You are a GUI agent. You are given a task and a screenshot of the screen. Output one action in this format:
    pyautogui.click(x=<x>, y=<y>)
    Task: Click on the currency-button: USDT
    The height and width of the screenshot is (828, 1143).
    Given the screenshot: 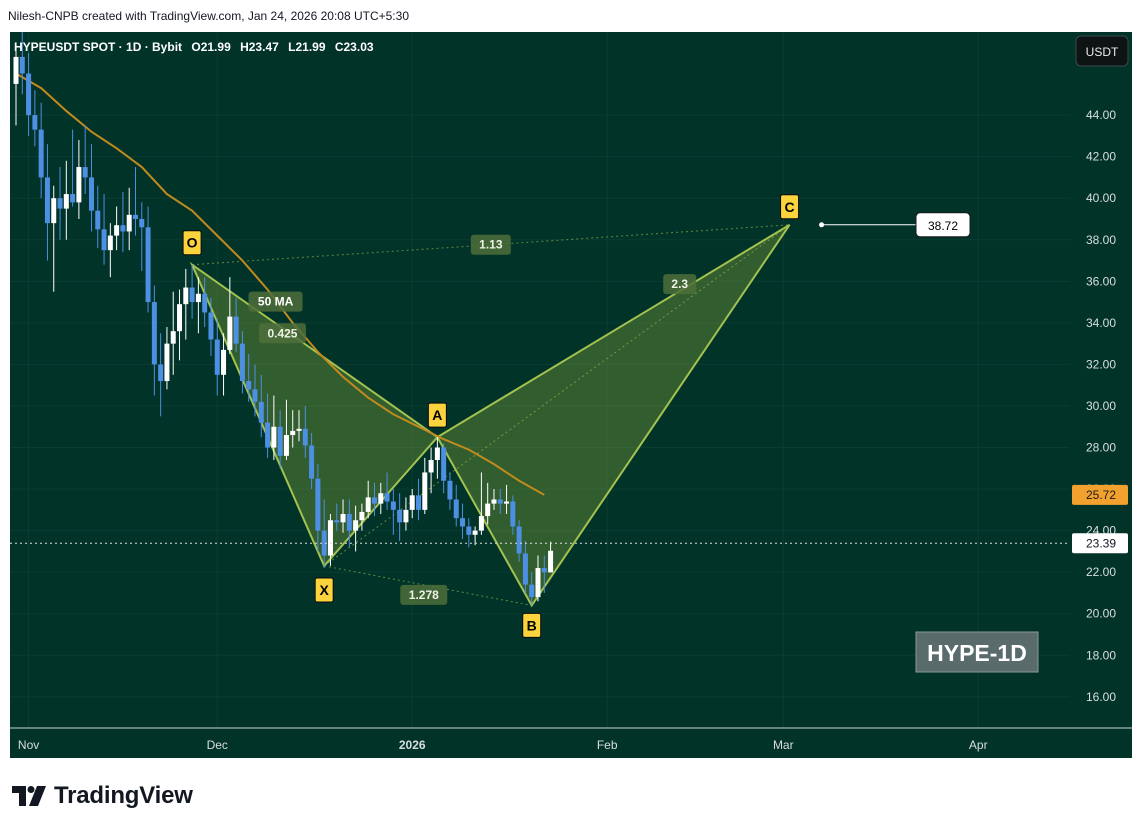 What is the action you would take?
    pyautogui.click(x=1102, y=51)
    